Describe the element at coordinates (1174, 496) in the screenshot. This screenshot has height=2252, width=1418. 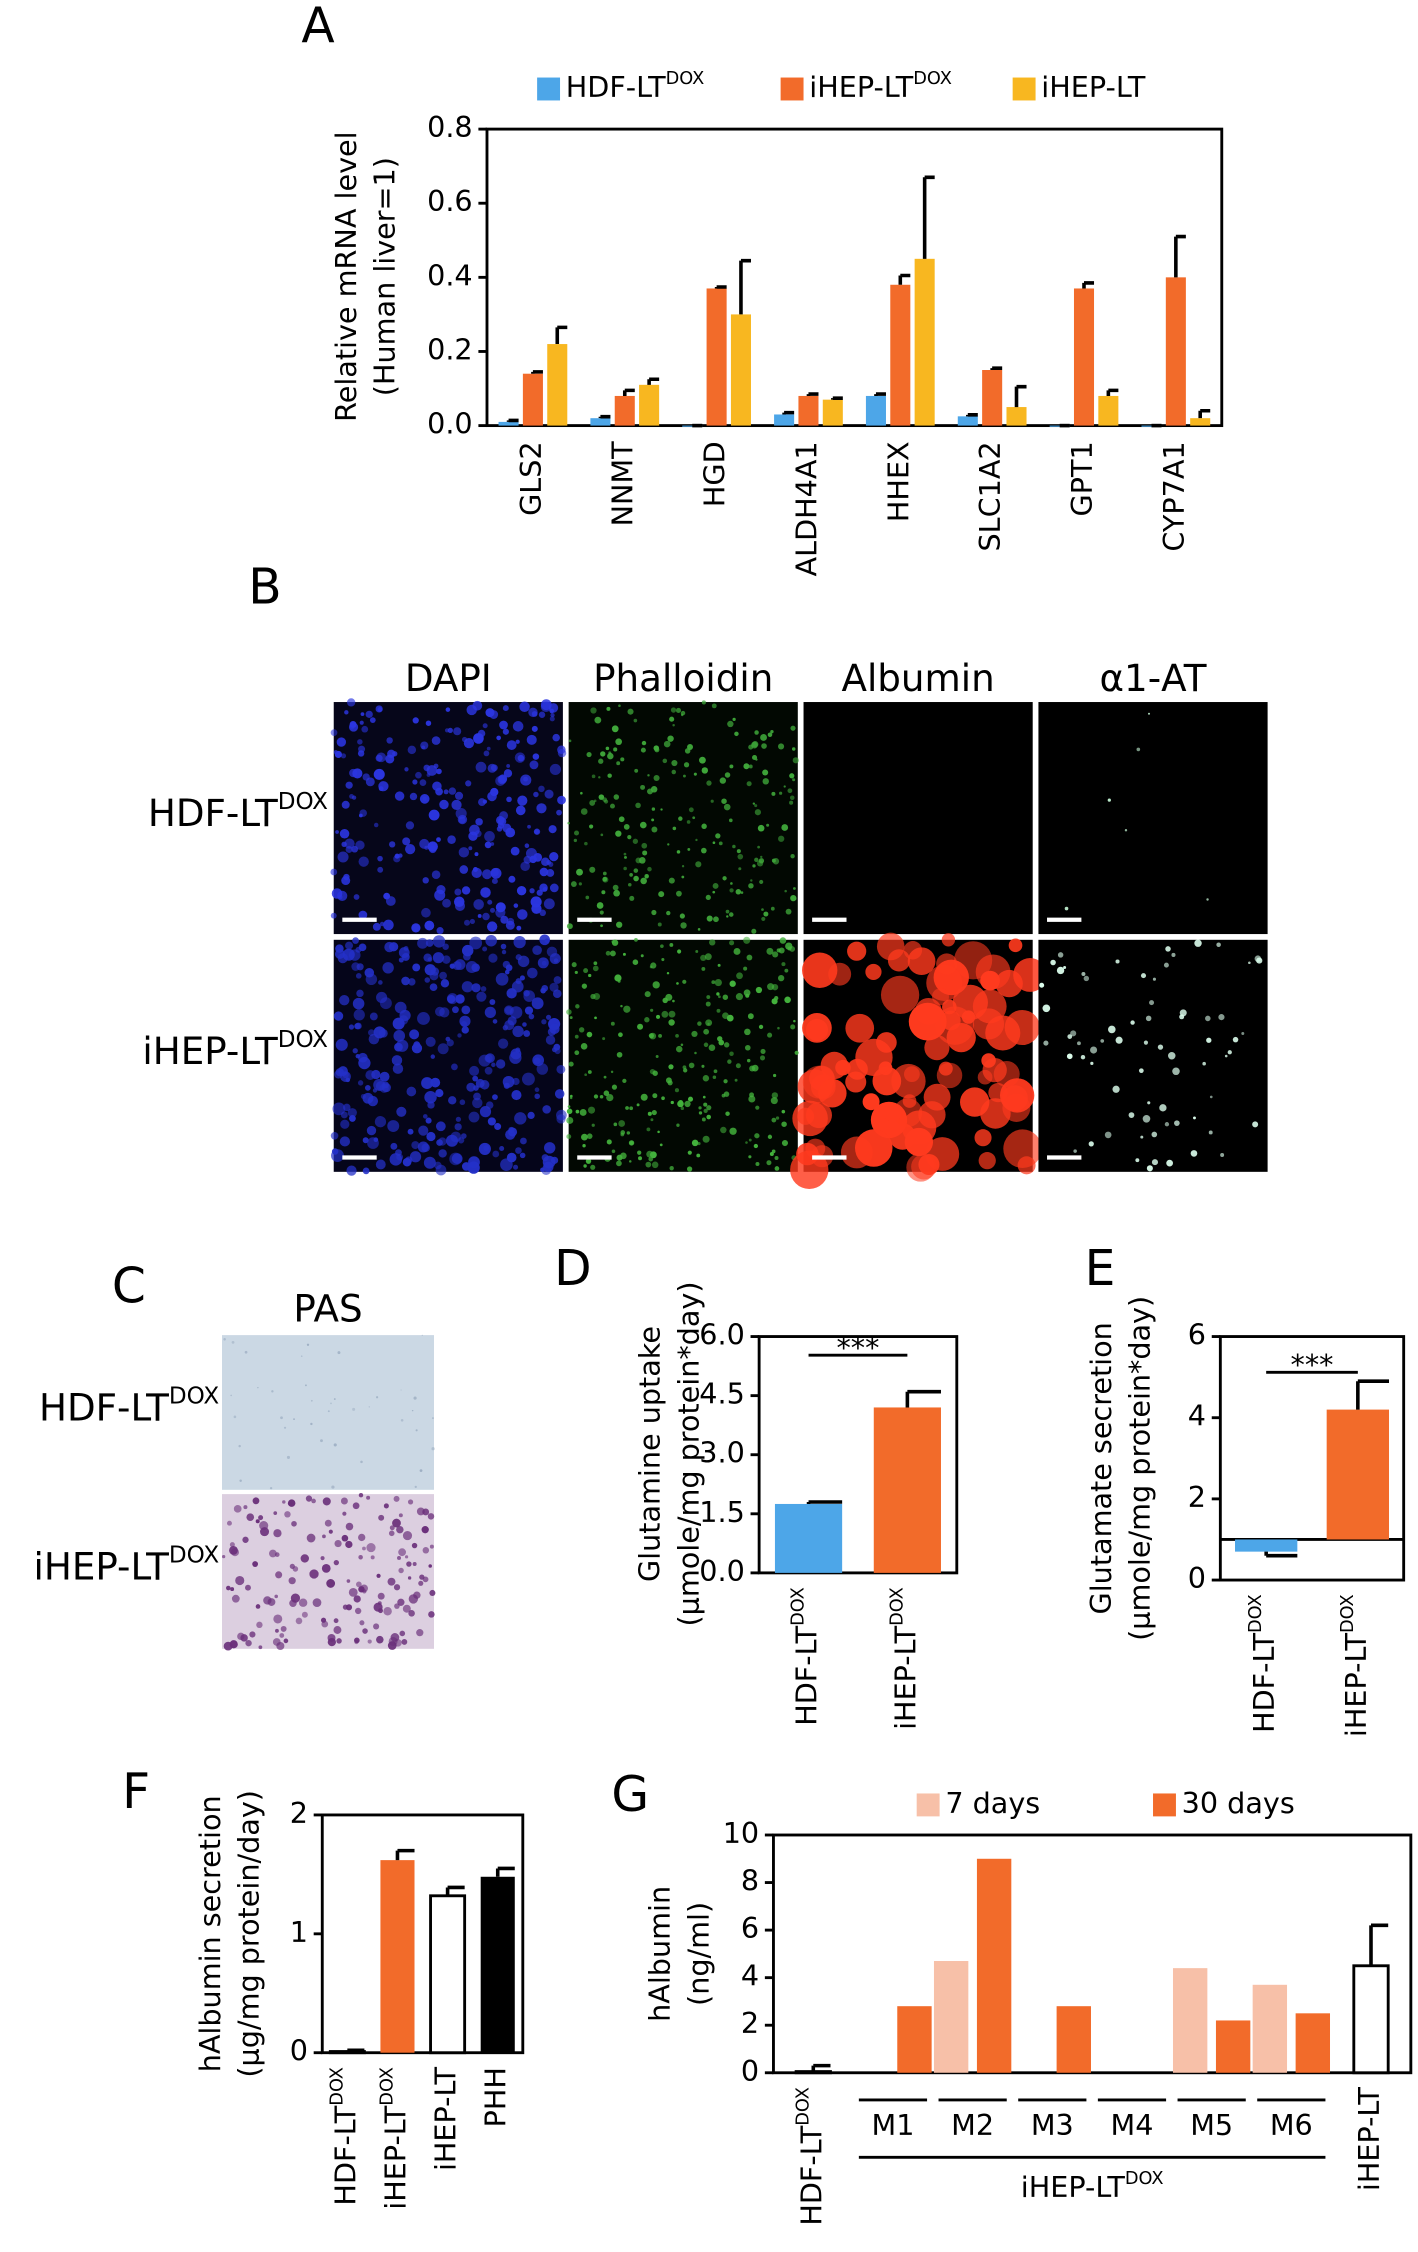
I see `x-tick-label: CYP7A1` at that location.